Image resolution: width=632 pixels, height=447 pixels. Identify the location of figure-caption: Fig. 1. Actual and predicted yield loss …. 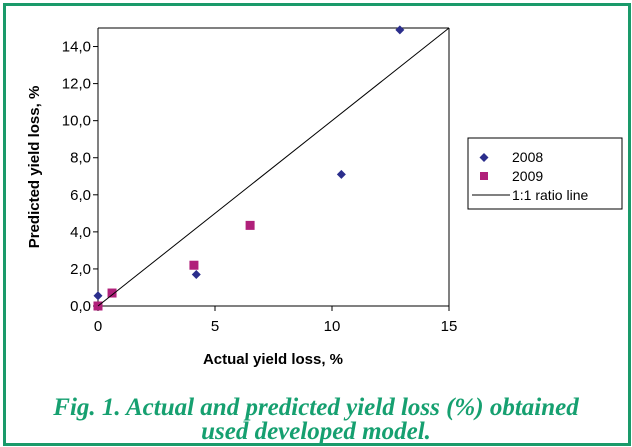
(316, 419).